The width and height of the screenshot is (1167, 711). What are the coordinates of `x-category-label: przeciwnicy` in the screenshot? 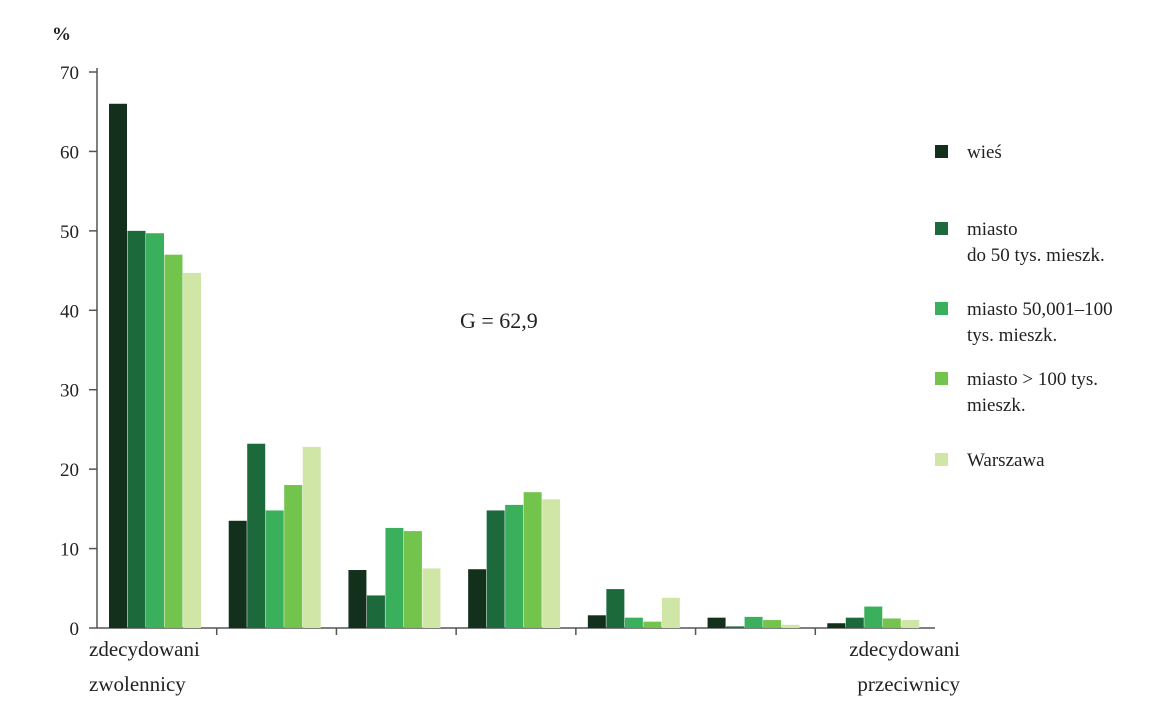 It's located at (908, 684).